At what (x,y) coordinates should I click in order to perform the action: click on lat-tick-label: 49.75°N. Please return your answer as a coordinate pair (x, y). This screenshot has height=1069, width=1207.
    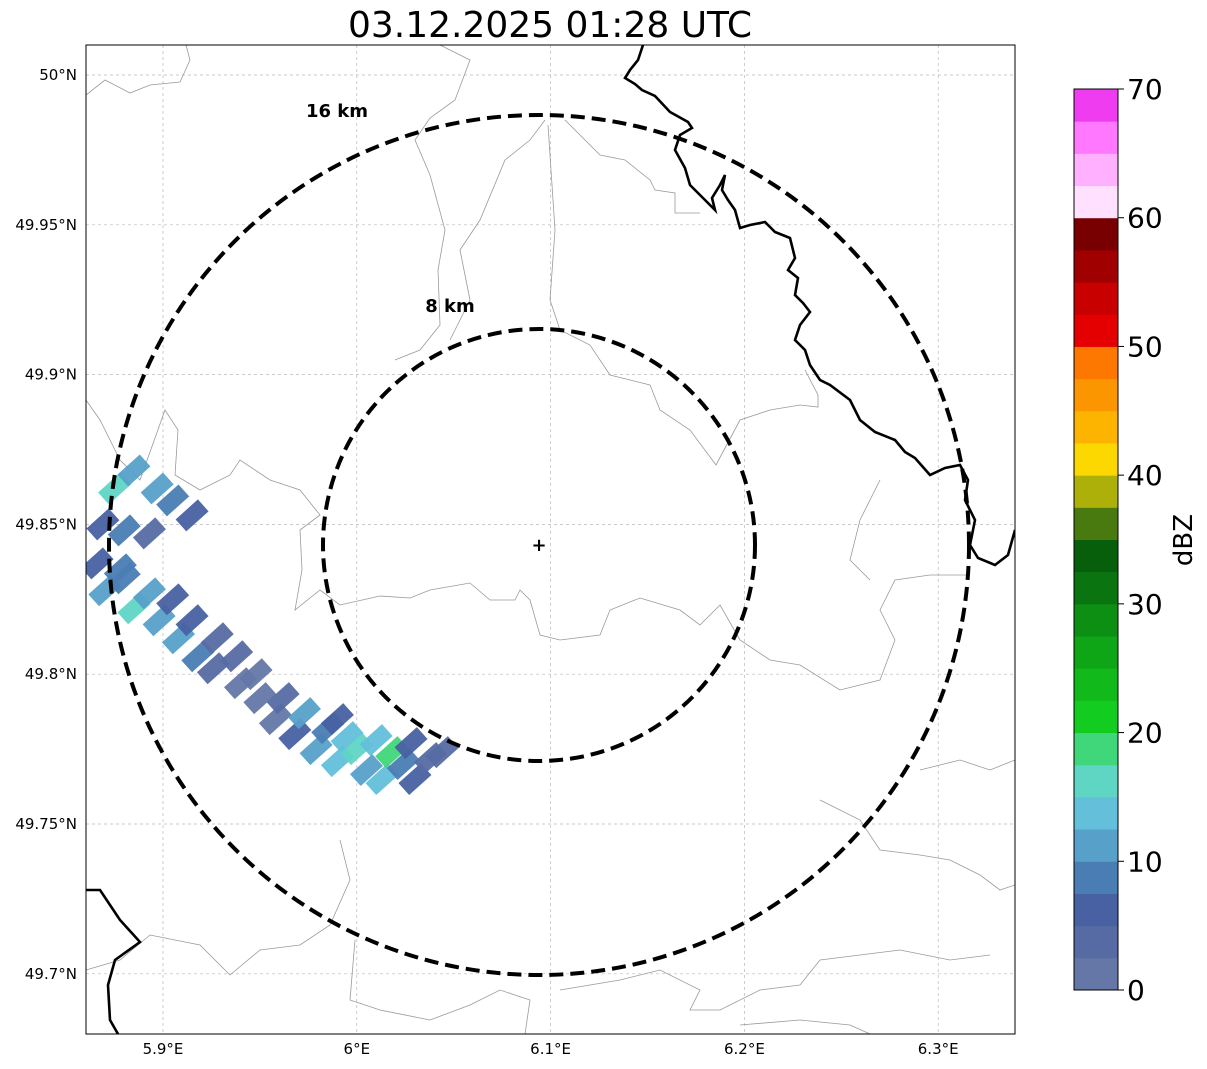
    Looking at the image, I should click on (46, 824).